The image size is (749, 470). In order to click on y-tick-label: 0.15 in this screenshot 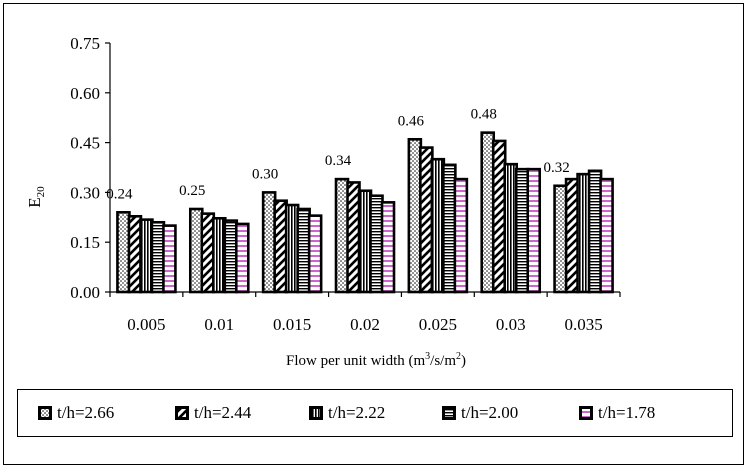, I will do `click(85, 242)`.